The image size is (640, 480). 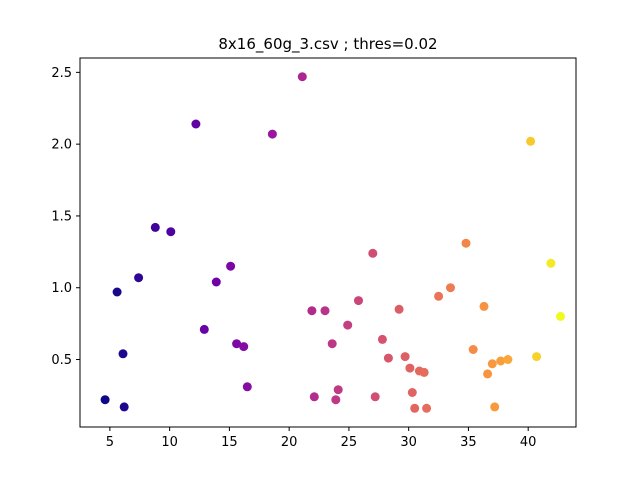 I want to click on x-axis: 5 10 15 20 25 30 35 40, so click(x=321, y=438).